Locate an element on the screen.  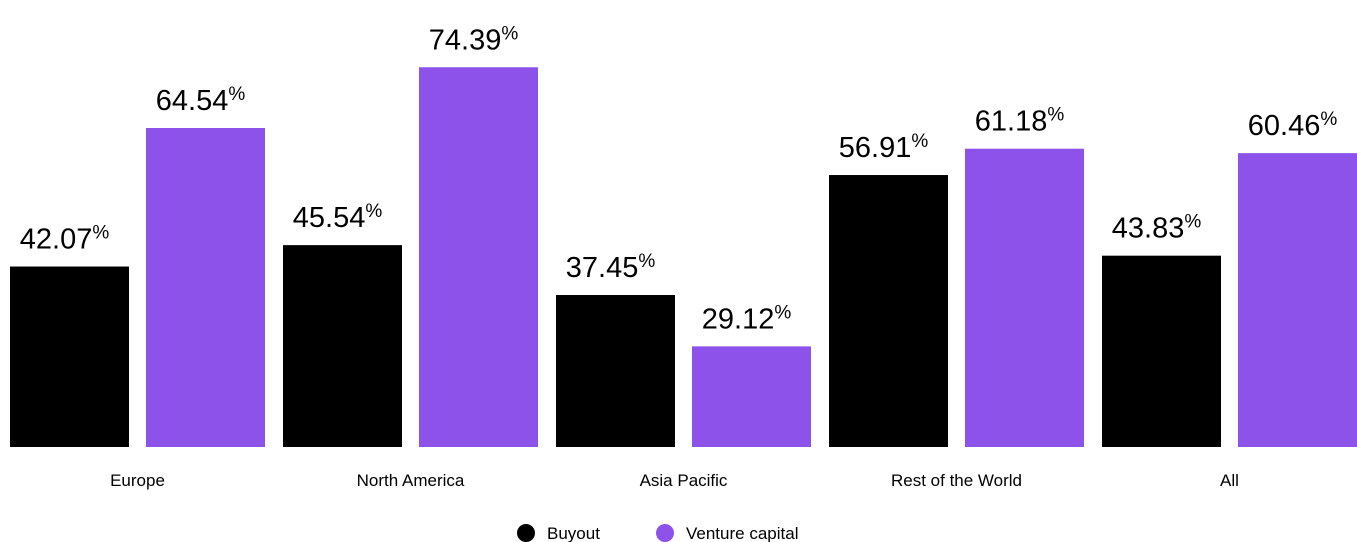
value-label: 56.91% is located at coordinates (884, 147).